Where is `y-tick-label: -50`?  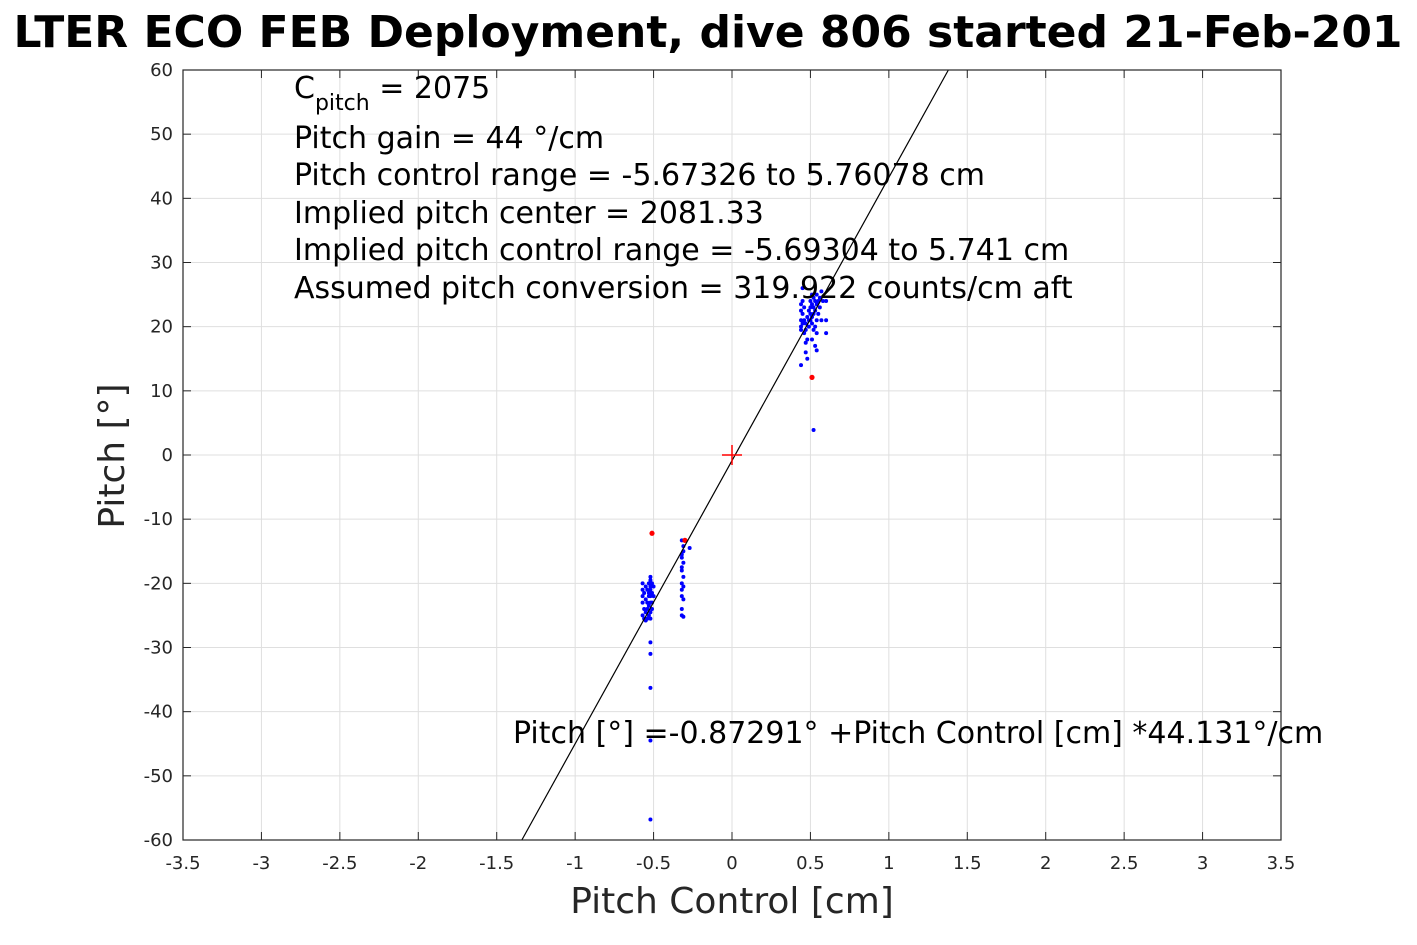
y-tick-label: -50 is located at coordinates (158, 776).